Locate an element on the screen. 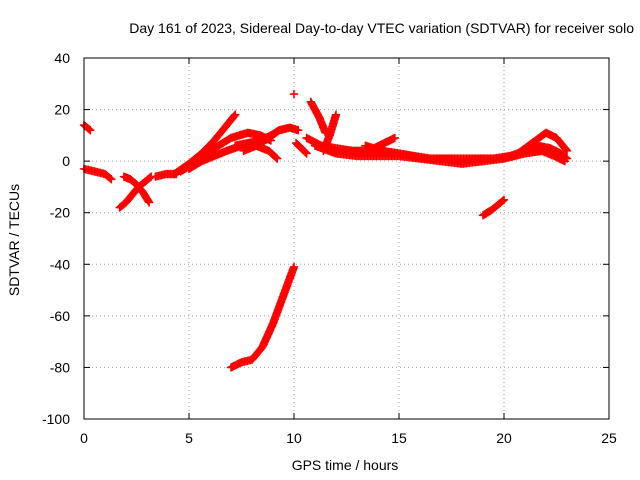 The width and height of the screenshot is (640, 480). series-big-dip is located at coordinates (262, 317).